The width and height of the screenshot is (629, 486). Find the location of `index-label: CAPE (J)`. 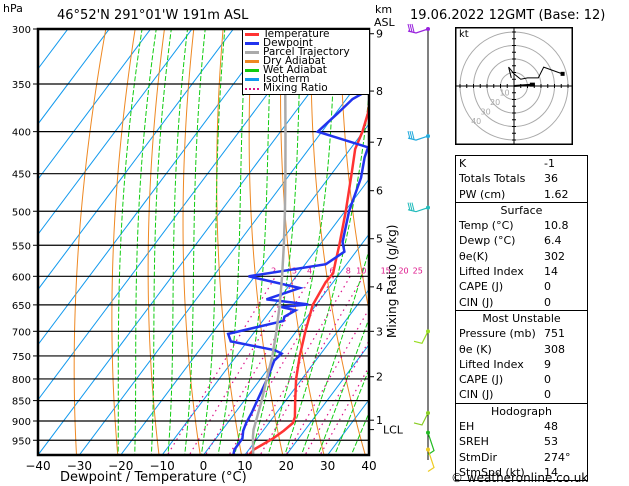

index-label: CAPE (J) is located at coordinates (481, 380).